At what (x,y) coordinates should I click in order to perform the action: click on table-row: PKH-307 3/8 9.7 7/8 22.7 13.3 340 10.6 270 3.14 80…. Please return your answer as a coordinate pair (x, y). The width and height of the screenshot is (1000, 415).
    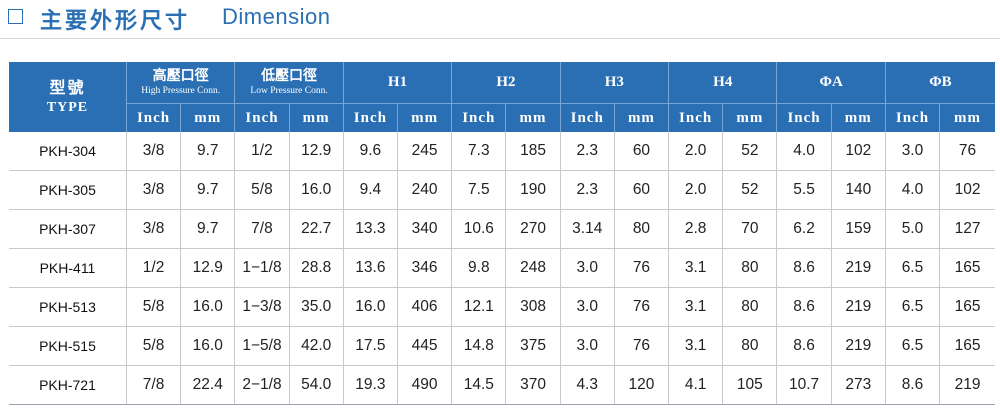
    Looking at the image, I should click on (502, 229).